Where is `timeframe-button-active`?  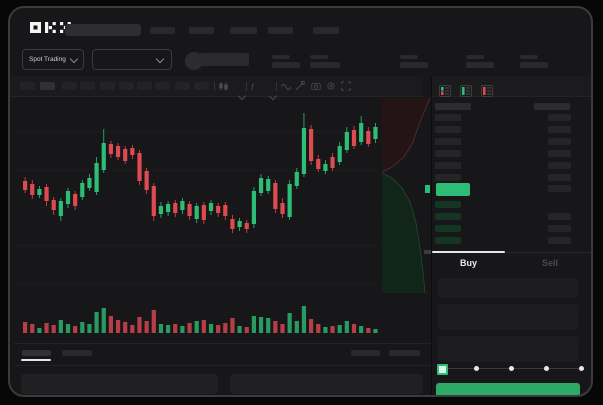
timeframe-button-active is located at coordinates (47, 86).